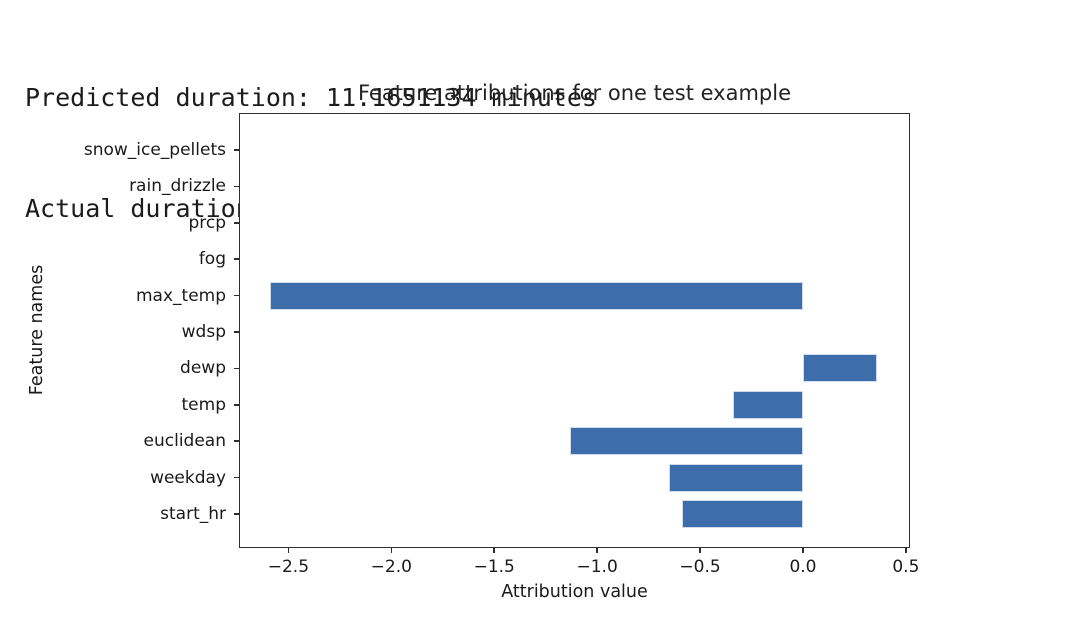 The height and width of the screenshot is (624, 1080). Describe the element at coordinates (203, 368) in the screenshot. I see `y-tick-label-dewp: dewp` at that location.